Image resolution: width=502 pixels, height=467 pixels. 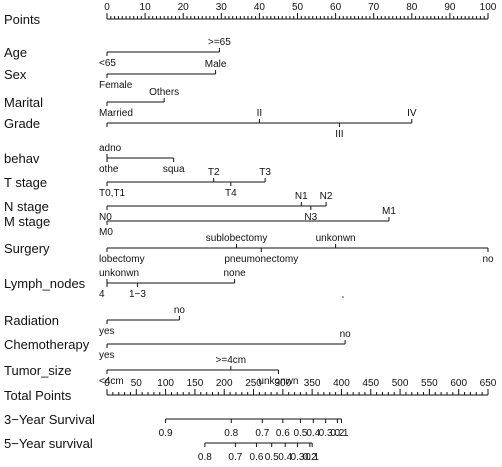 I want to click on level-label: Married, so click(x=116, y=113).